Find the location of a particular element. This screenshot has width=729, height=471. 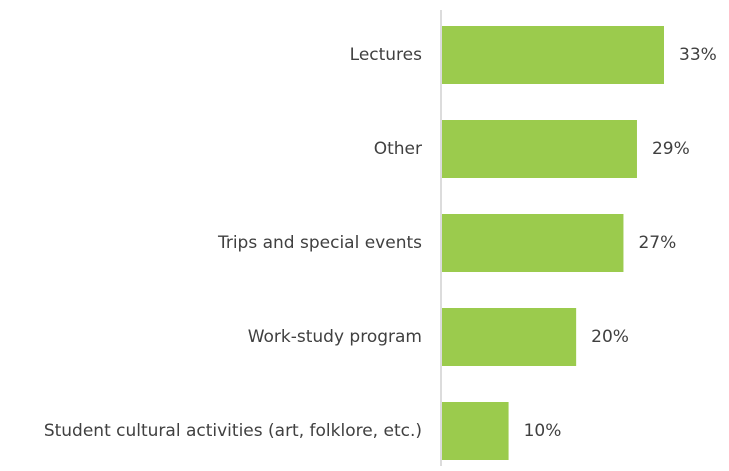

value-label: 27% is located at coordinates (657, 243).